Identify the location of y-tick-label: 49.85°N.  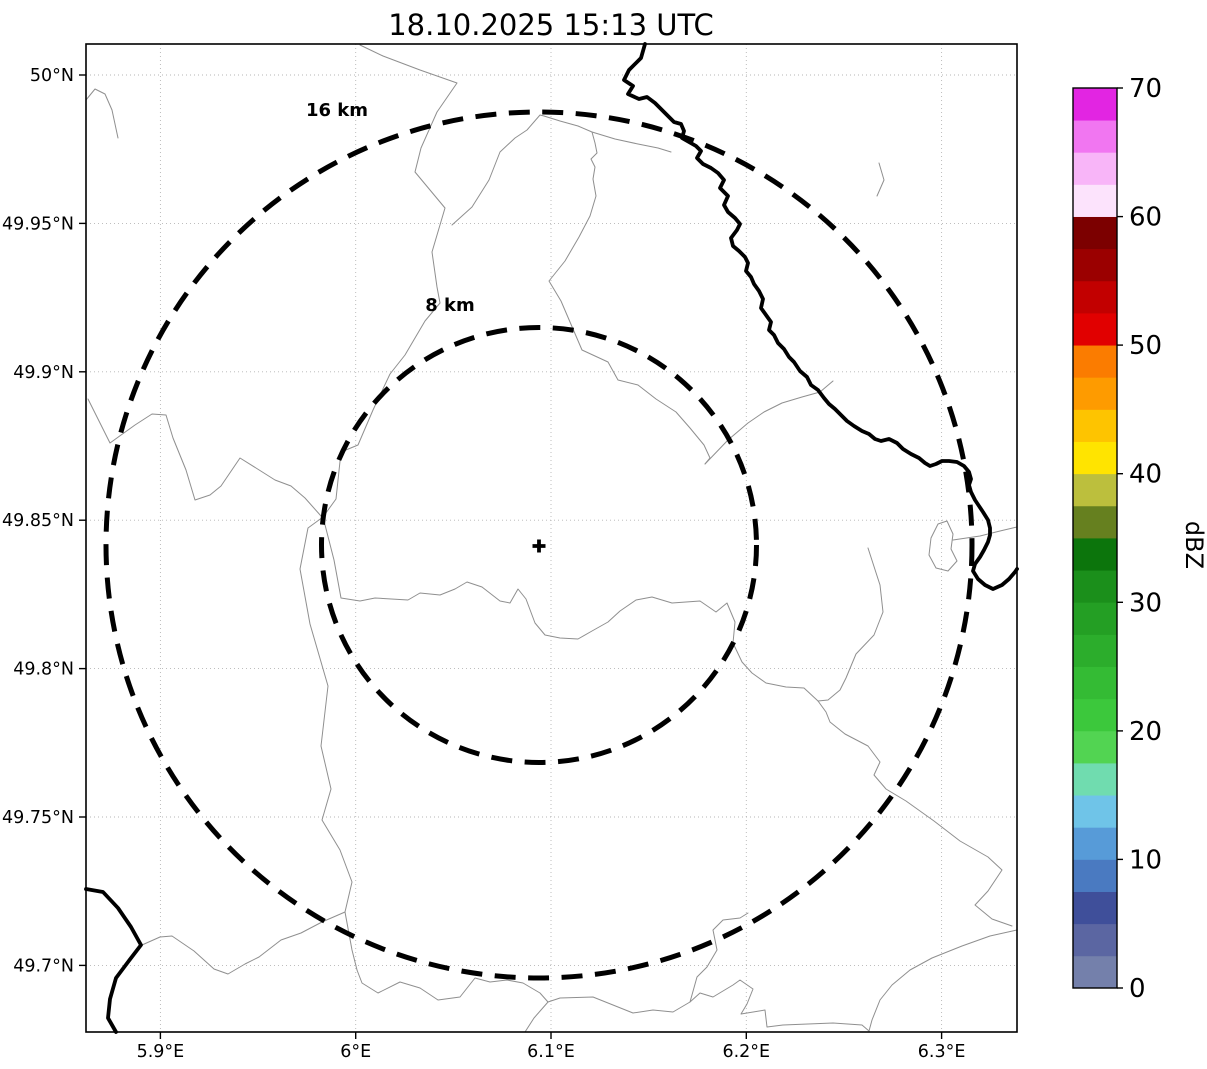
(38, 521).